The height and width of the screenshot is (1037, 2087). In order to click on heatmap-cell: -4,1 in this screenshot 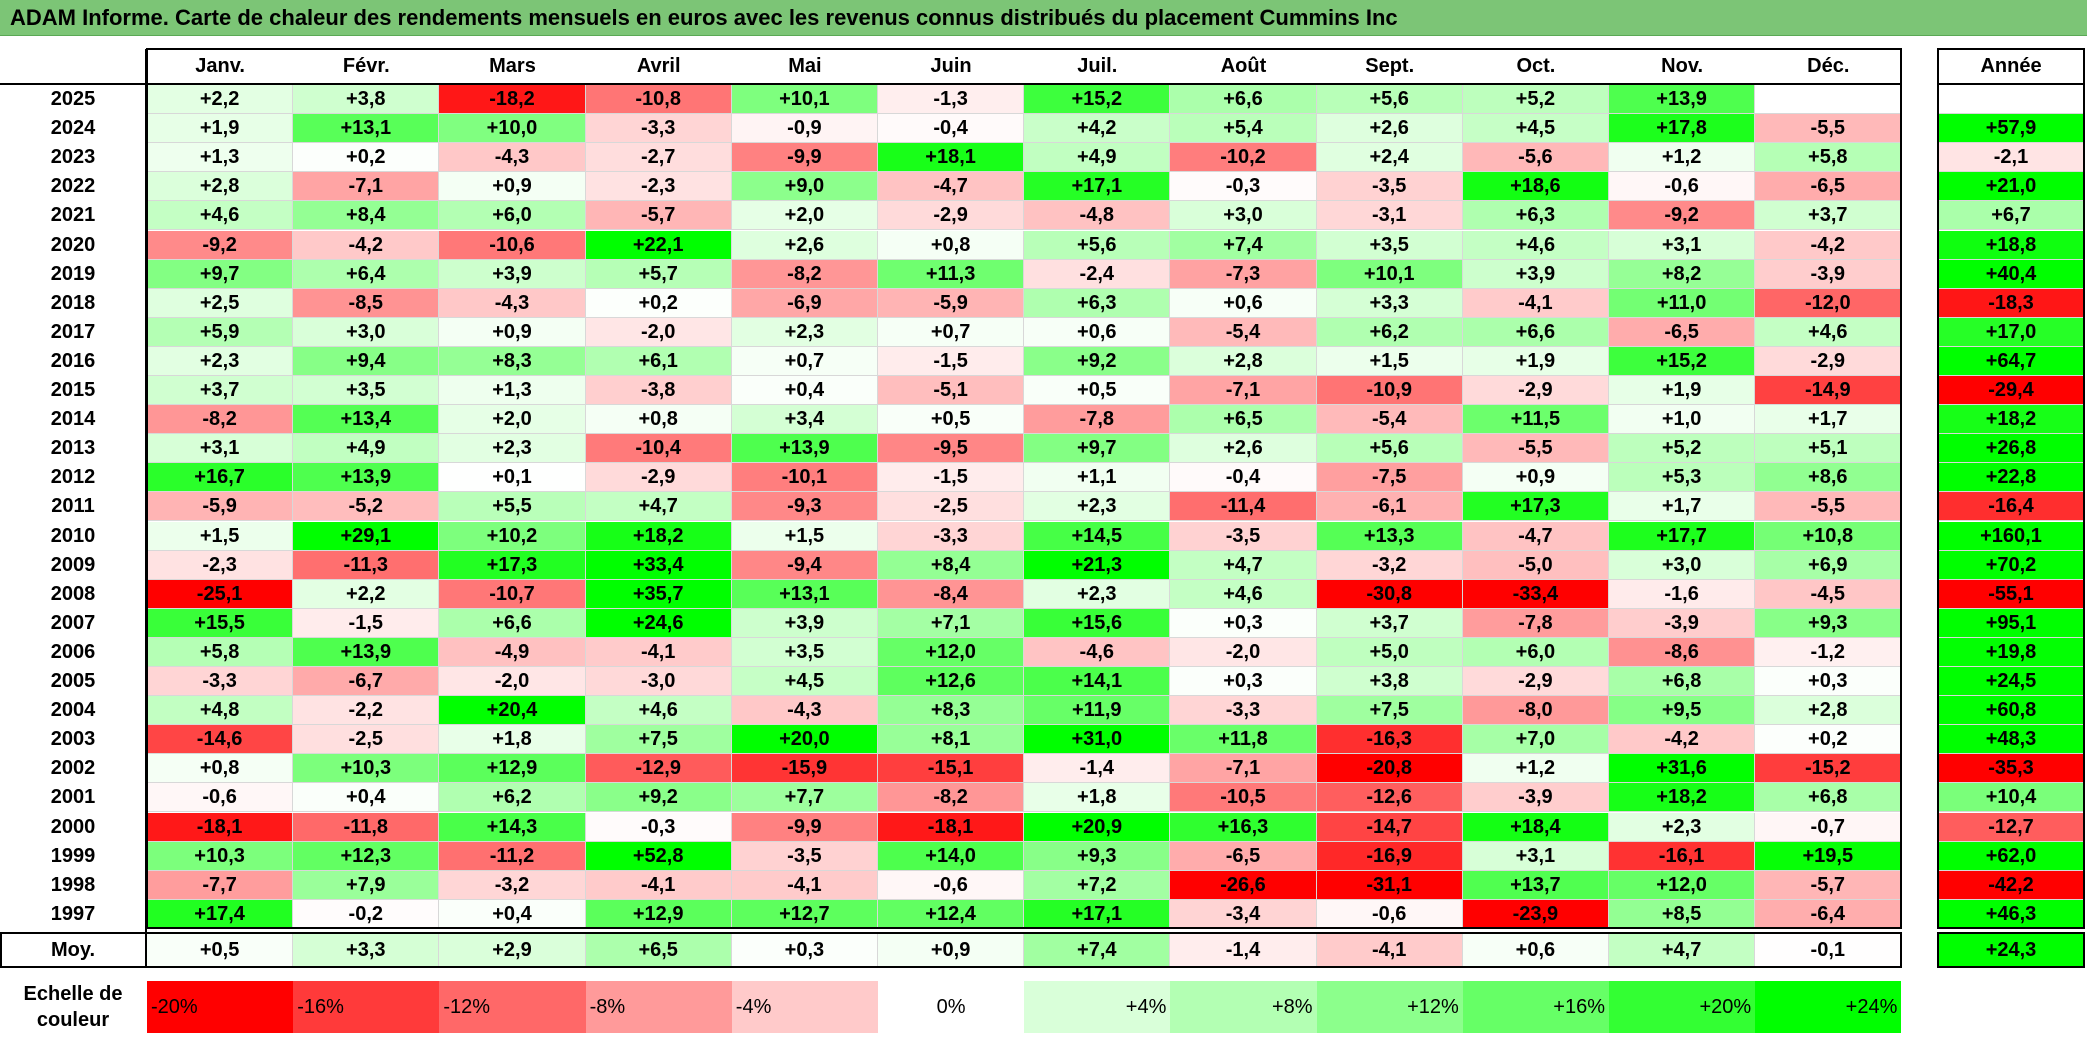, I will do `click(1535, 303)`.